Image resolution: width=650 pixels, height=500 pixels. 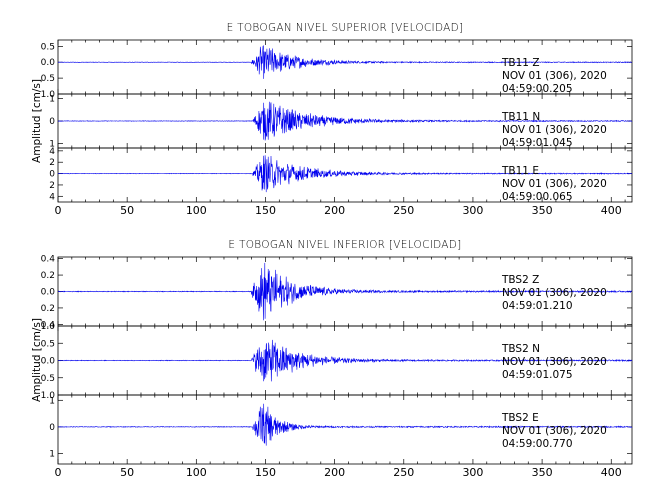 What do you see at coordinates (520, 280) in the screenshot?
I see `channel-label: TBS2 Z` at bounding box center [520, 280].